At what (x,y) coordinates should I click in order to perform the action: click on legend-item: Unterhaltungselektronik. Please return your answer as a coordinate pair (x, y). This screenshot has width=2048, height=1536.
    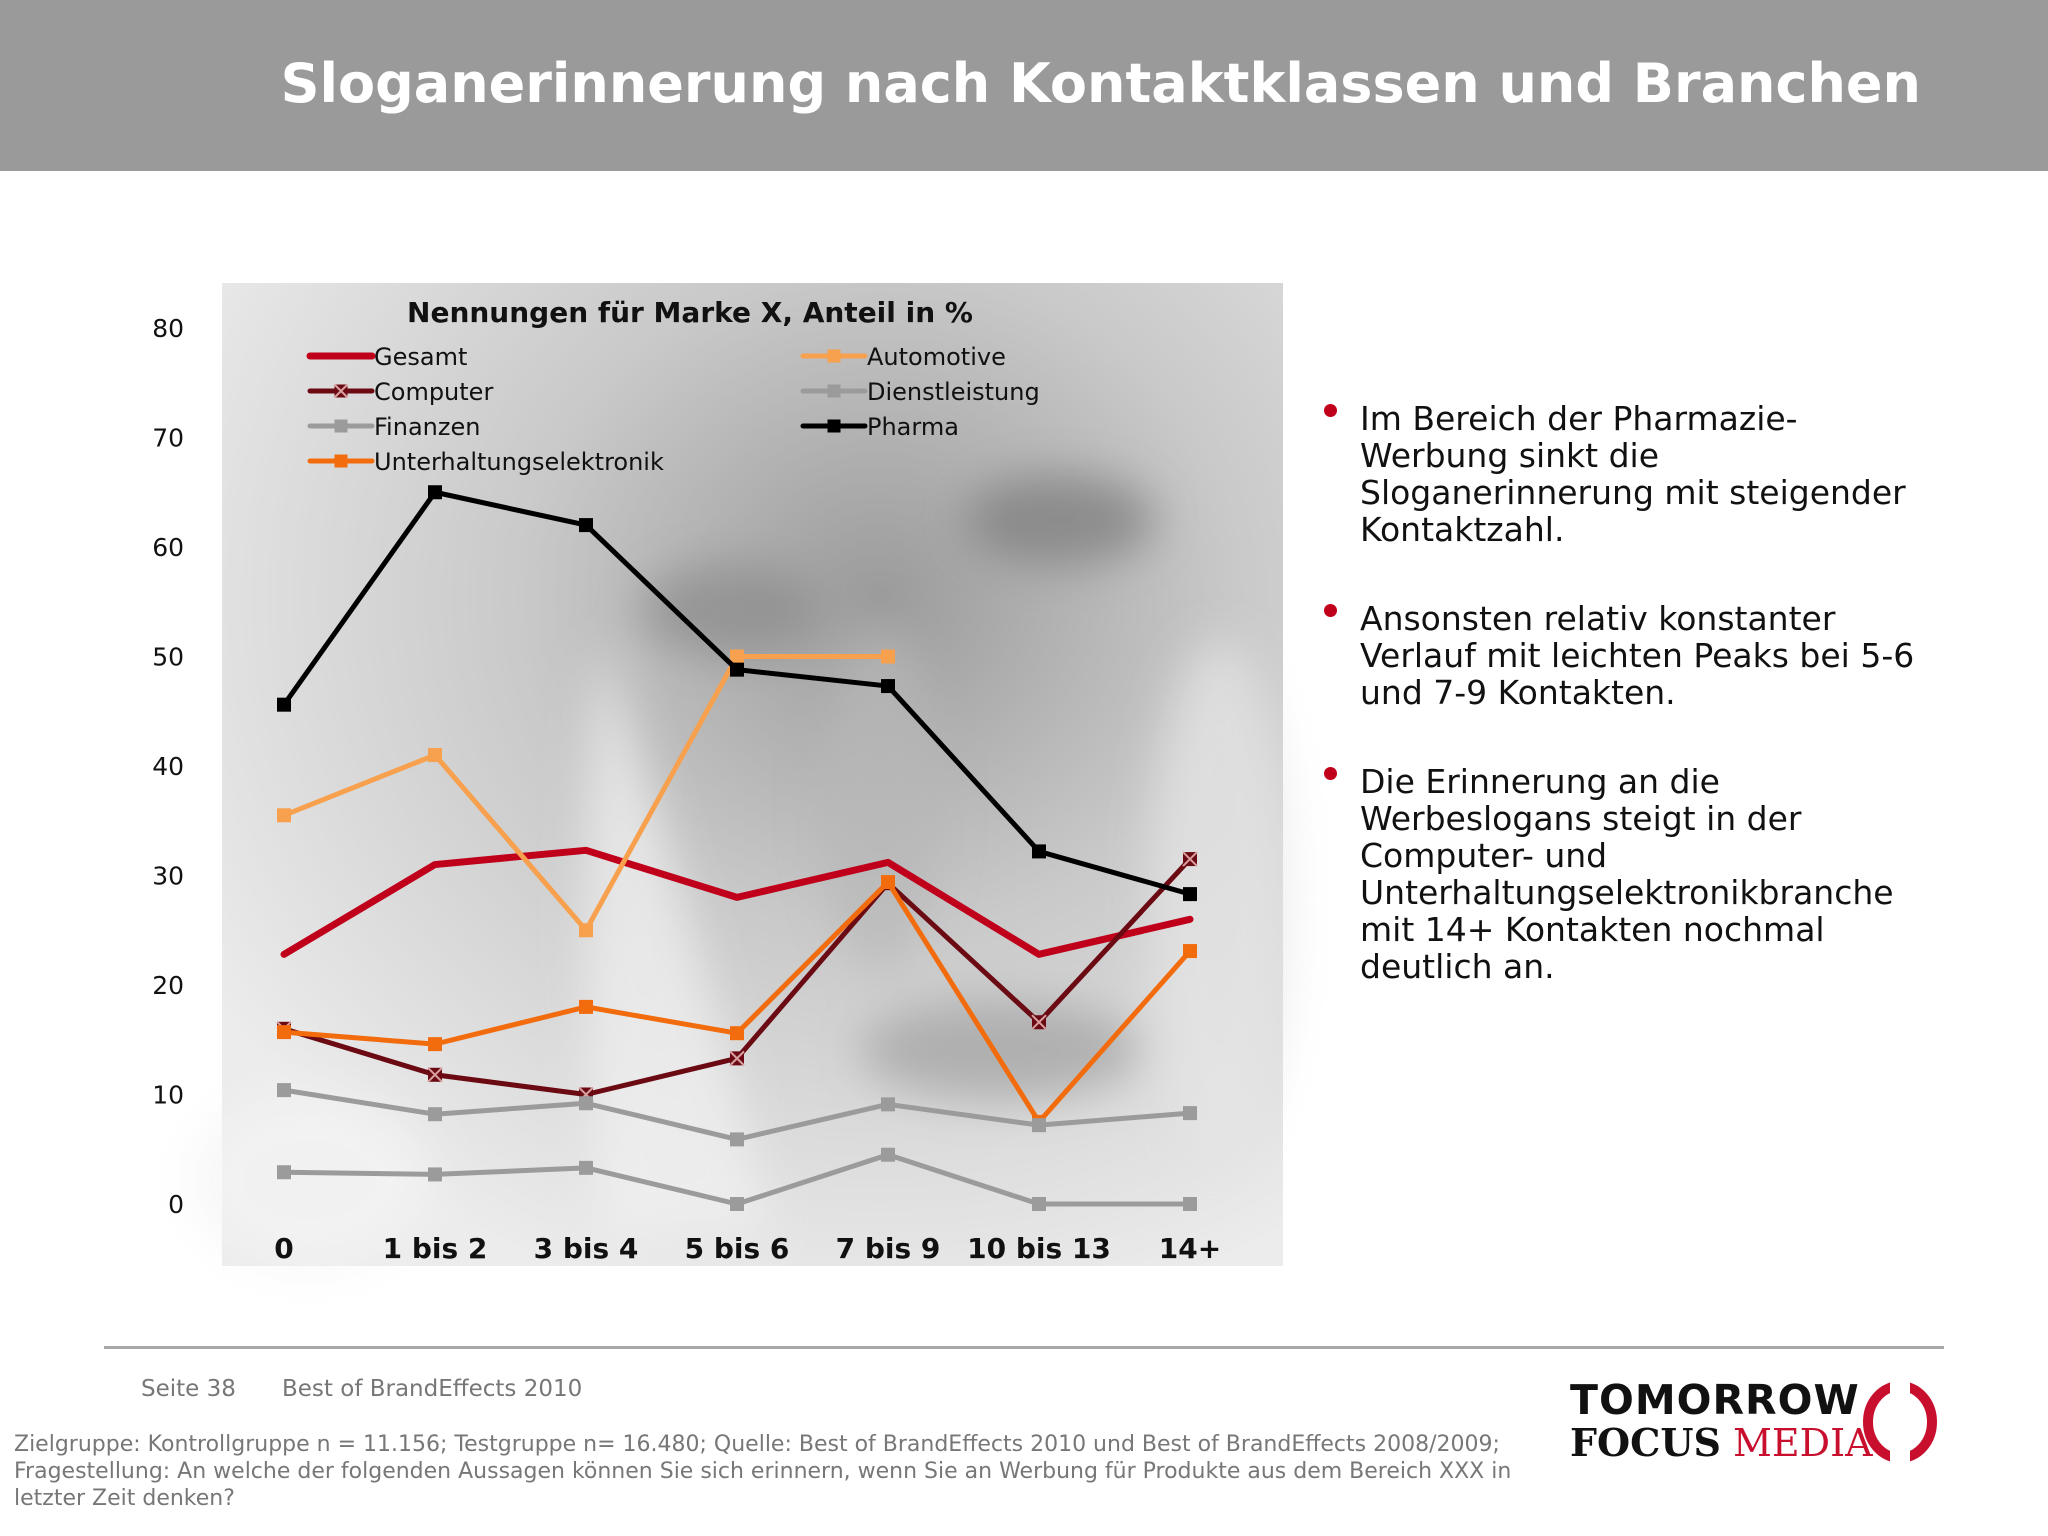
    Looking at the image, I should click on (485, 462).